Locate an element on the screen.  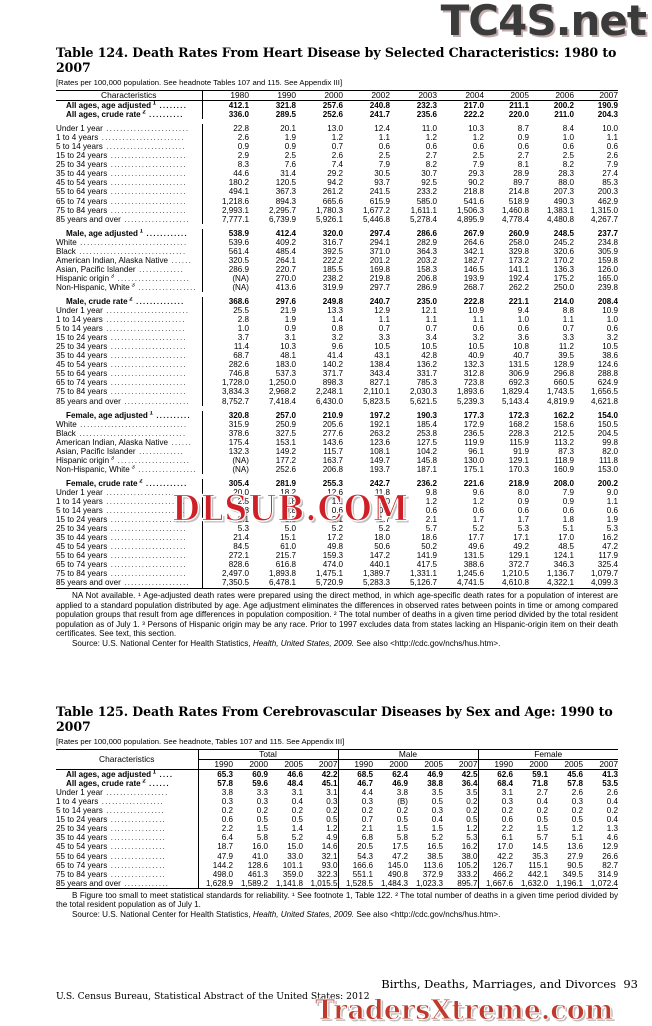
data-cell: 29.3 is located at coordinates (476, 174).